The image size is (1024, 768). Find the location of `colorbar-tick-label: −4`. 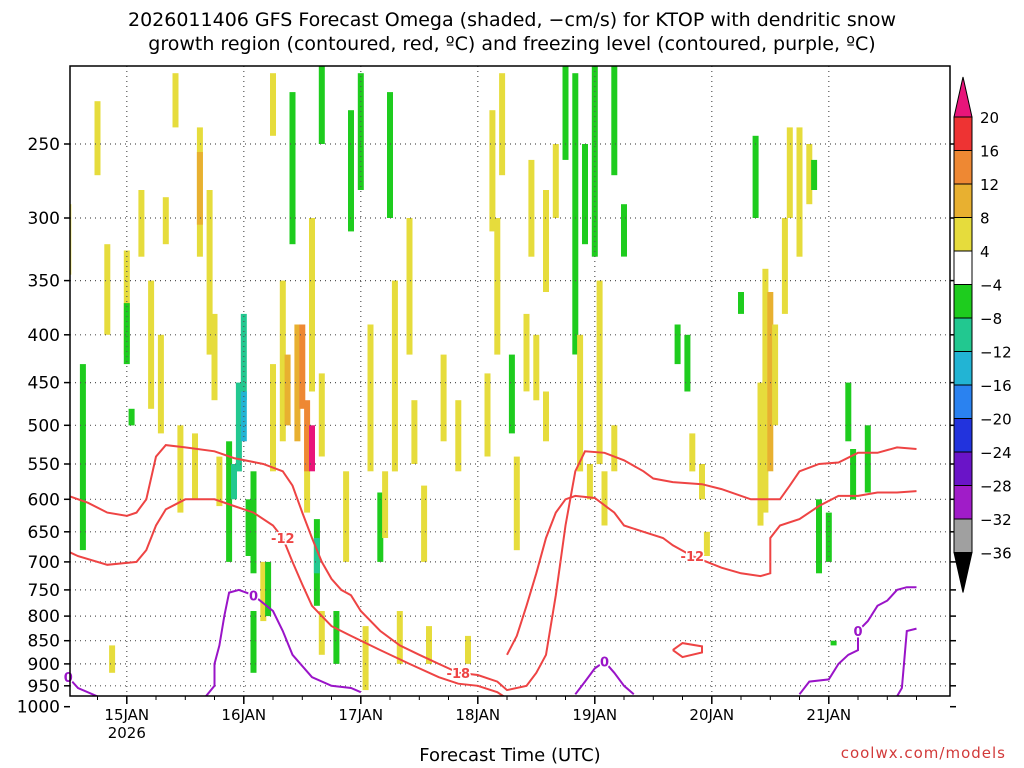

colorbar-tick-label: −4 is located at coordinates (991, 286).